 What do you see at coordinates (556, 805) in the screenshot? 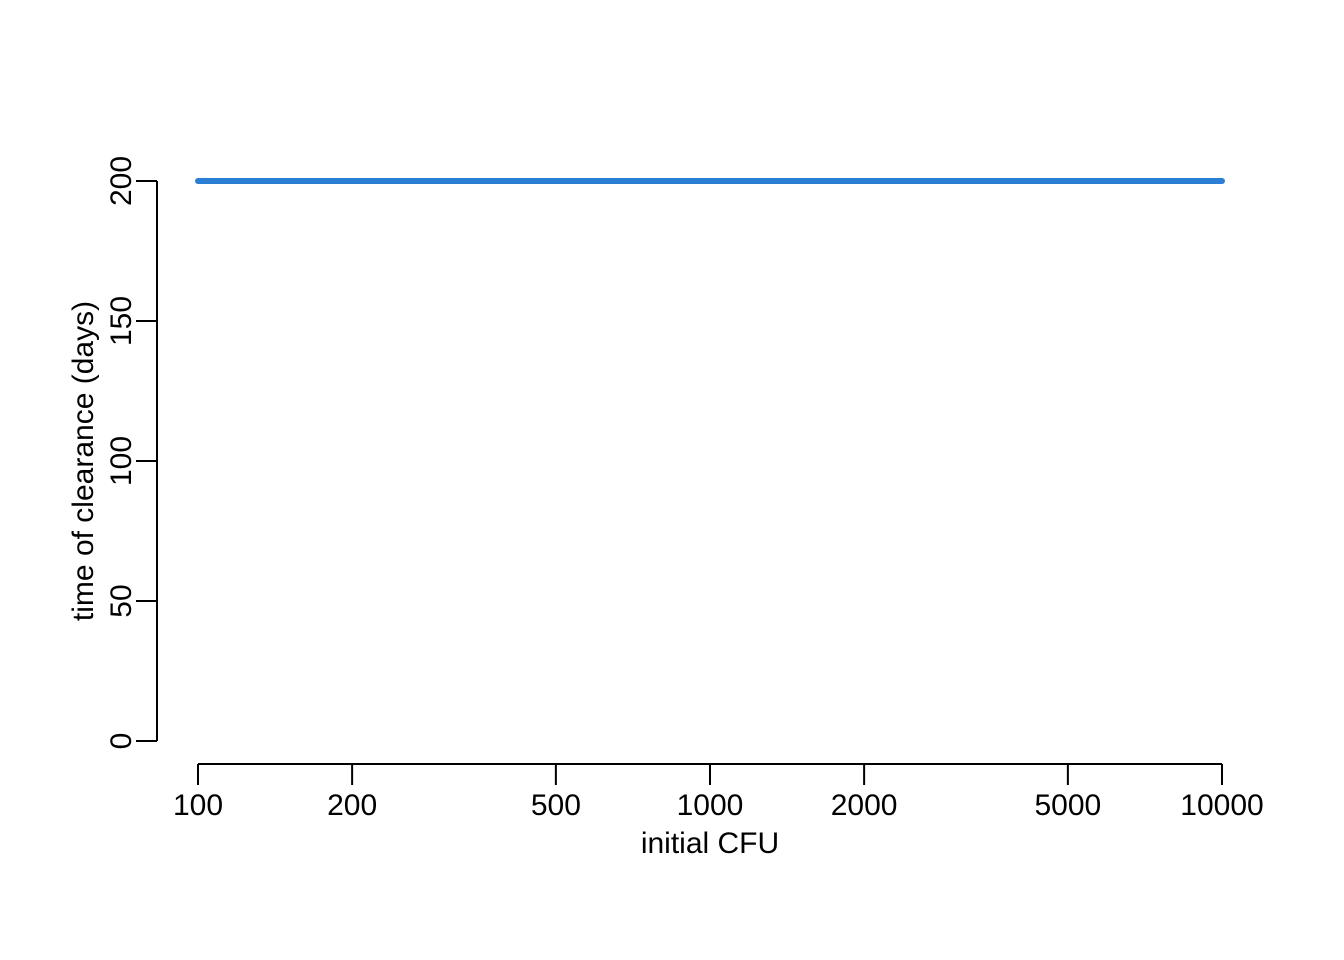
I see `x-tick-label: 500` at bounding box center [556, 805].